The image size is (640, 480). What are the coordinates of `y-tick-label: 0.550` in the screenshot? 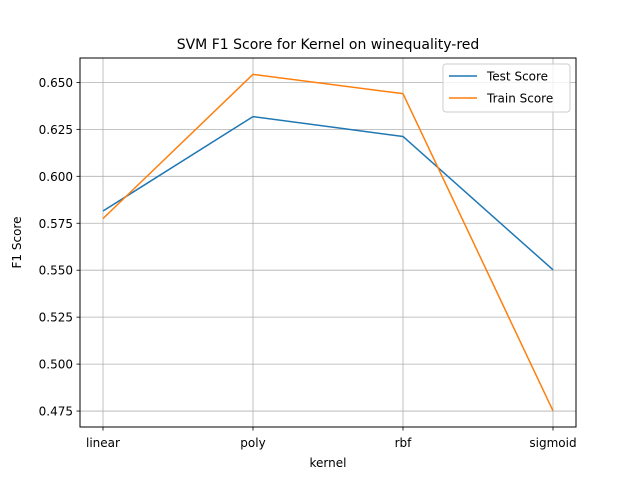 It's located at (56, 271).